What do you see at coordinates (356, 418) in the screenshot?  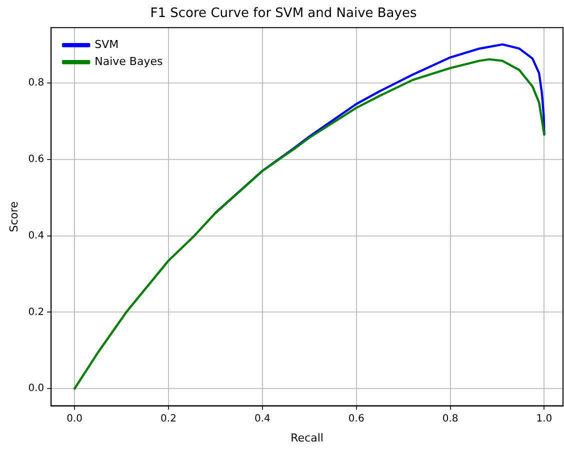 I see `x-tick-label: 0.6` at bounding box center [356, 418].